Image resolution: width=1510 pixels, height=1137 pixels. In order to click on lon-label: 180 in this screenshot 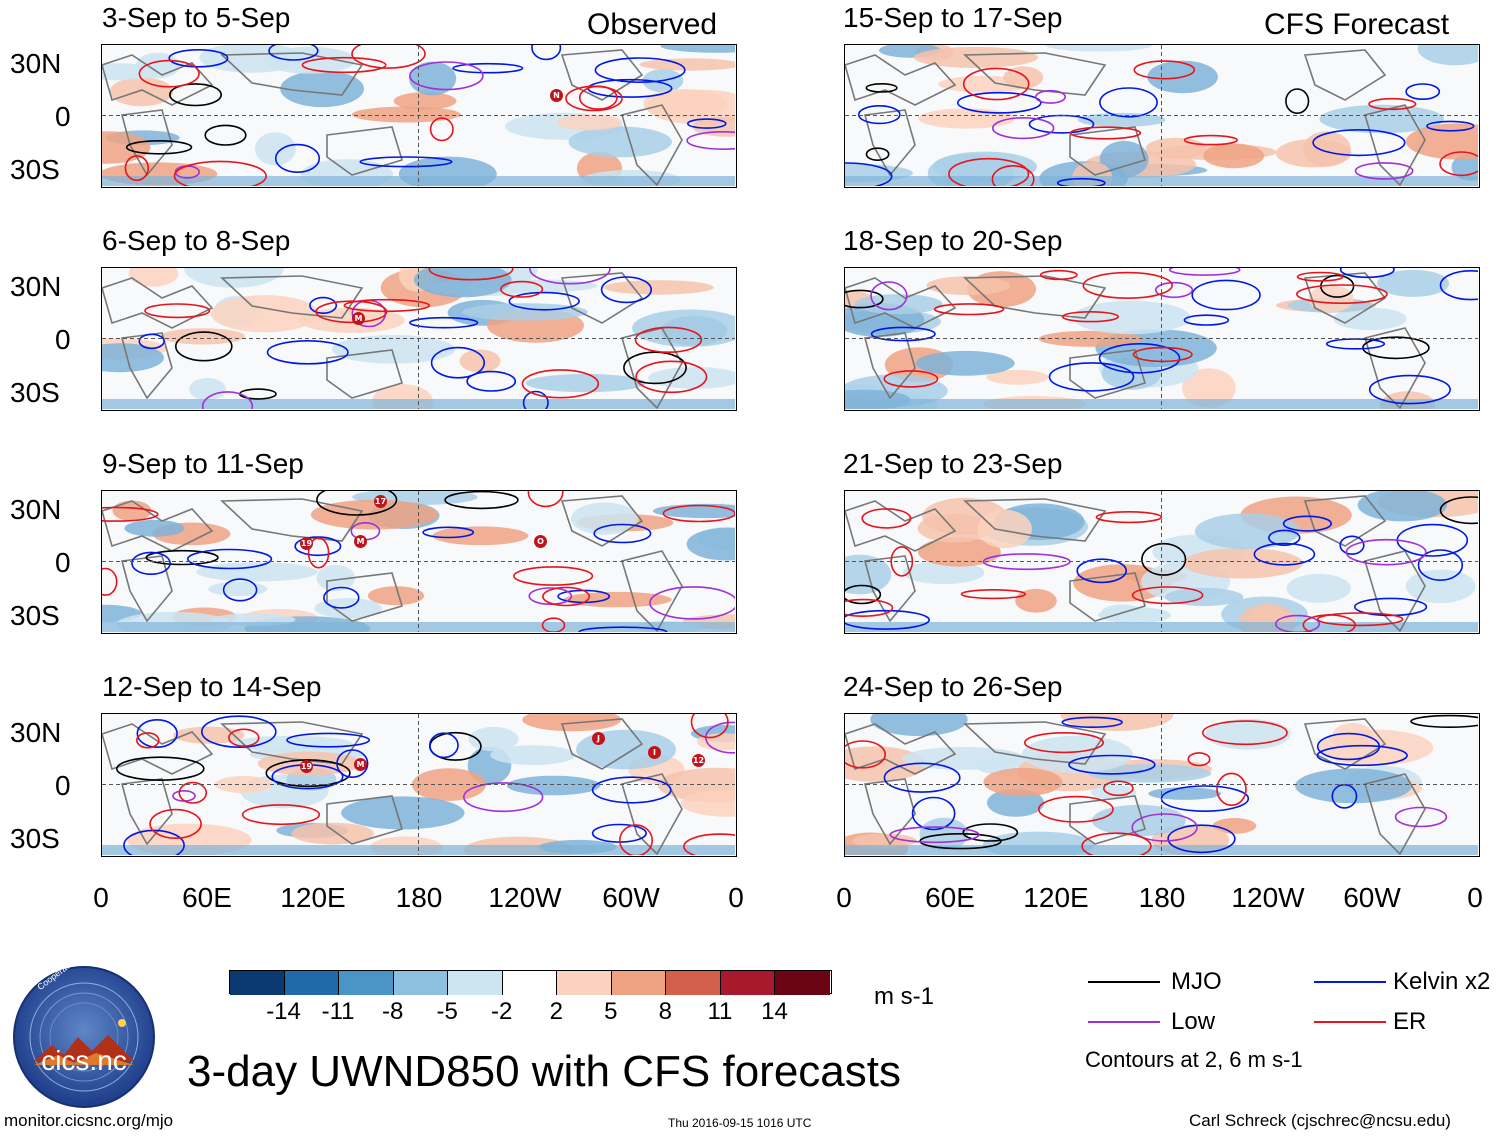, I will do `click(1162, 897)`.